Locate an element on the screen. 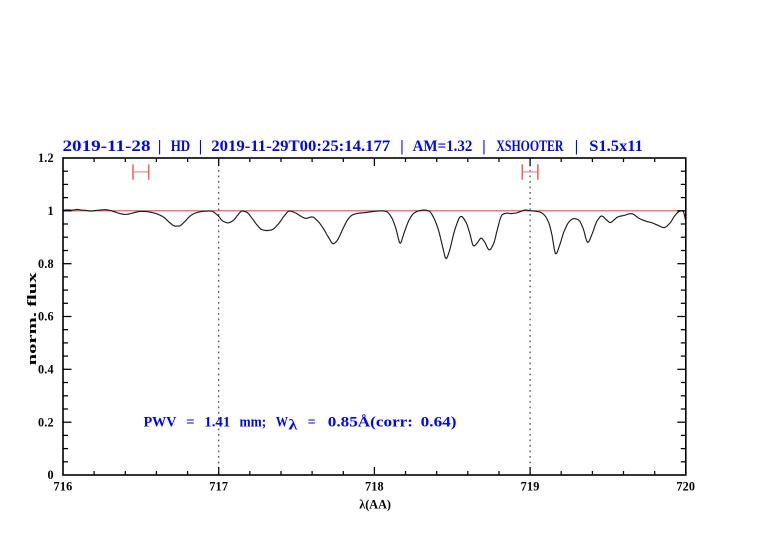 The height and width of the screenshot is (542, 782). svg-text: mm; is located at coordinates (253, 422).